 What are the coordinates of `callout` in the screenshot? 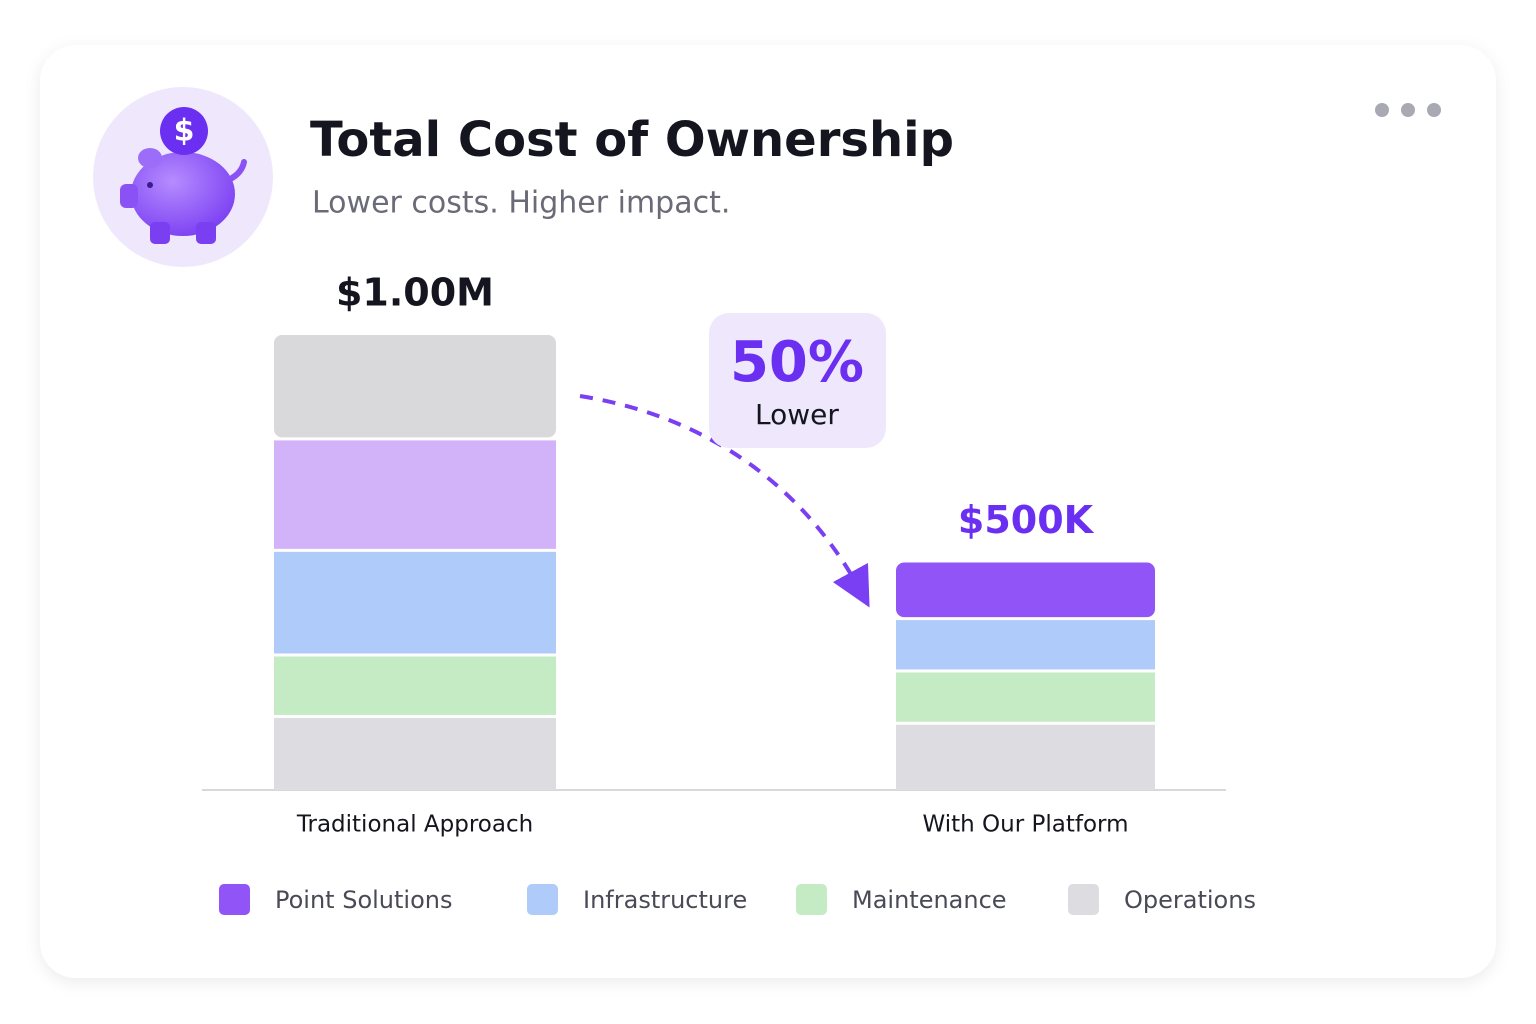 It's located at (797, 380).